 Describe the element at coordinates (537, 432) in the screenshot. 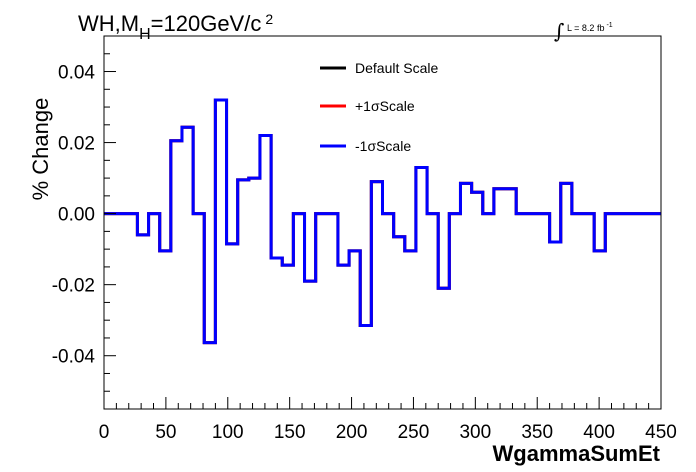

I see `x-tick-label: 350` at that location.